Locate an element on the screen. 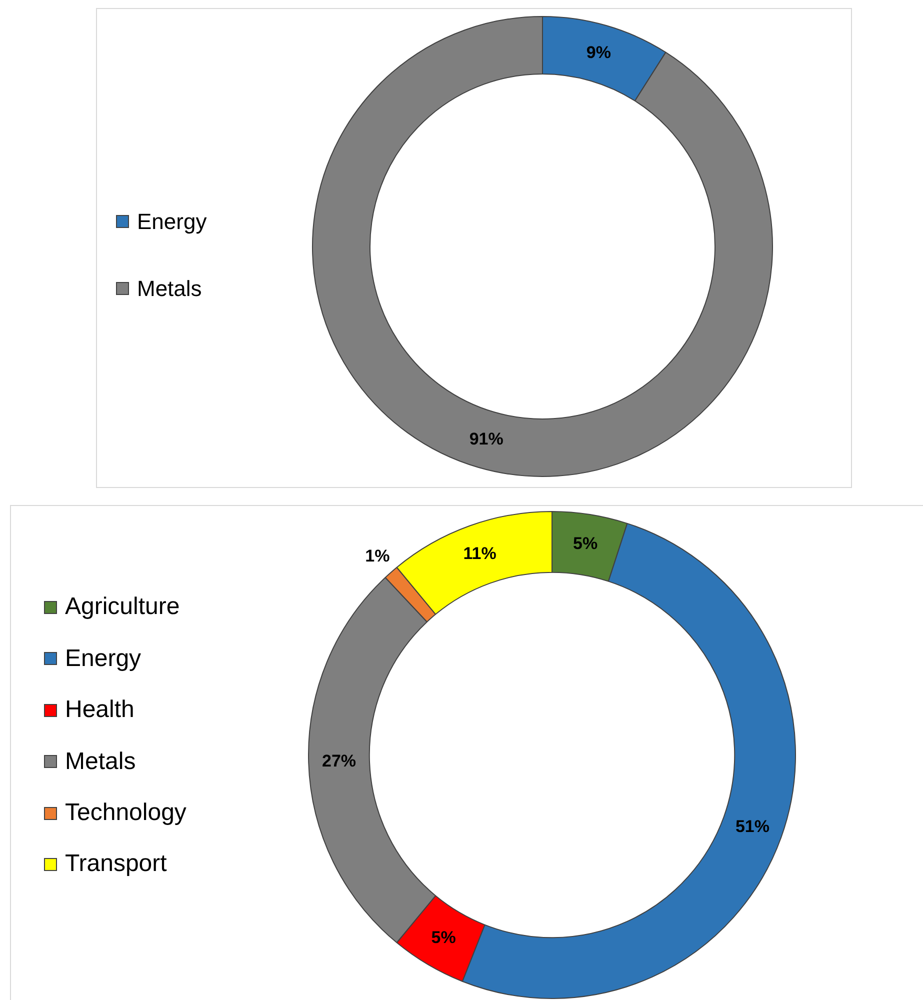  data-label: 51% is located at coordinates (752, 826).